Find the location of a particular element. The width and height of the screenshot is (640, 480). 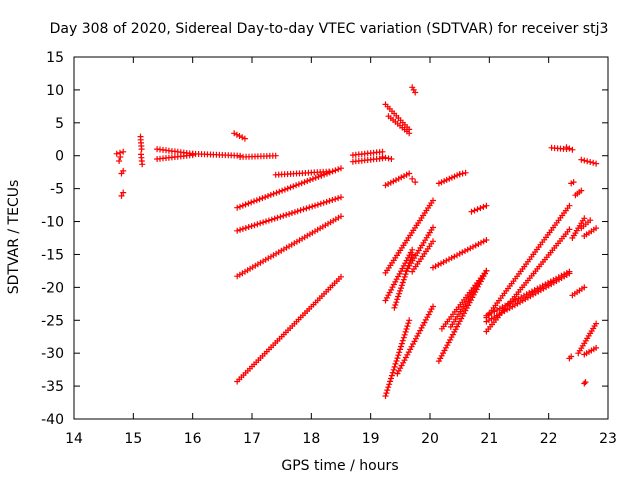

x-tick-label: 15 is located at coordinates (133, 439).